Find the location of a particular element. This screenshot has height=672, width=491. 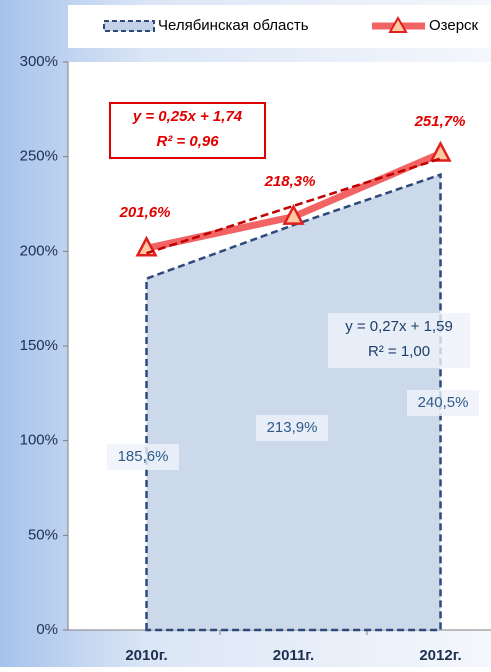

value-label: 240,5% is located at coordinates (443, 402).